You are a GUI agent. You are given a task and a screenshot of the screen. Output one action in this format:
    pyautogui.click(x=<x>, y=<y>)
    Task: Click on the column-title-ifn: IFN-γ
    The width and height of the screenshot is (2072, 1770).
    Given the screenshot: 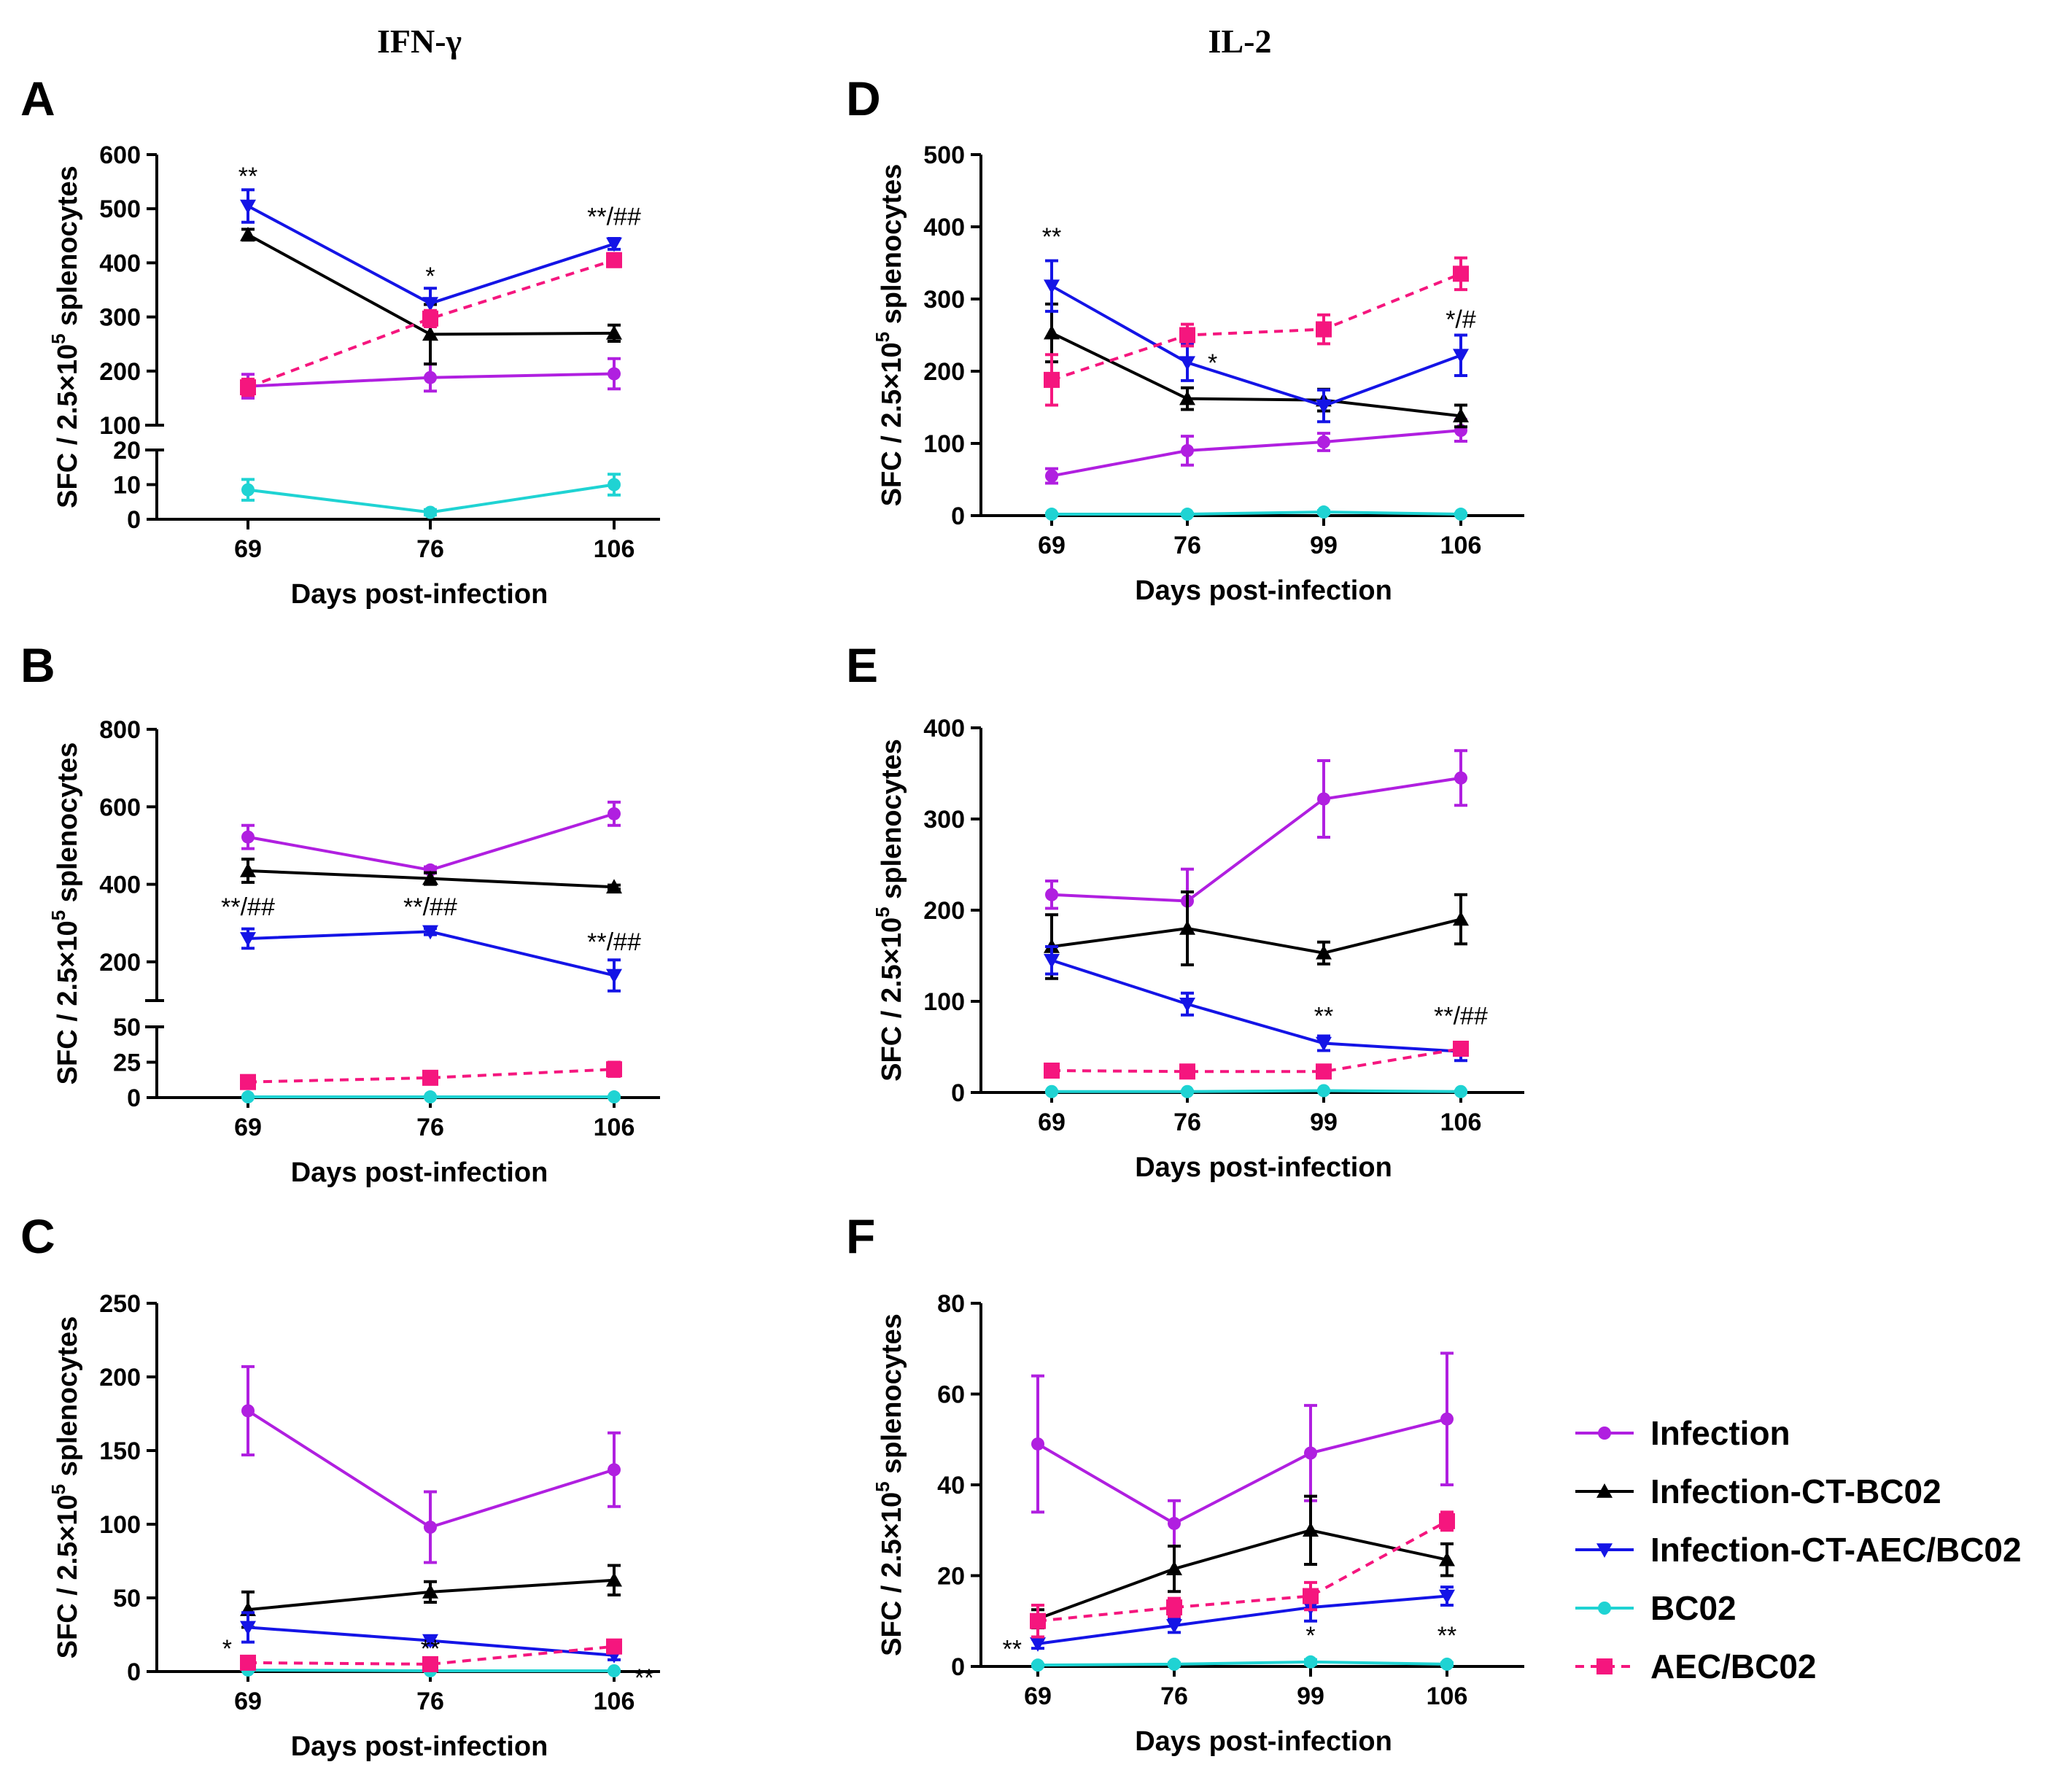 What is the action you would take?
    pyautogui.click(x=420, y=42)
    